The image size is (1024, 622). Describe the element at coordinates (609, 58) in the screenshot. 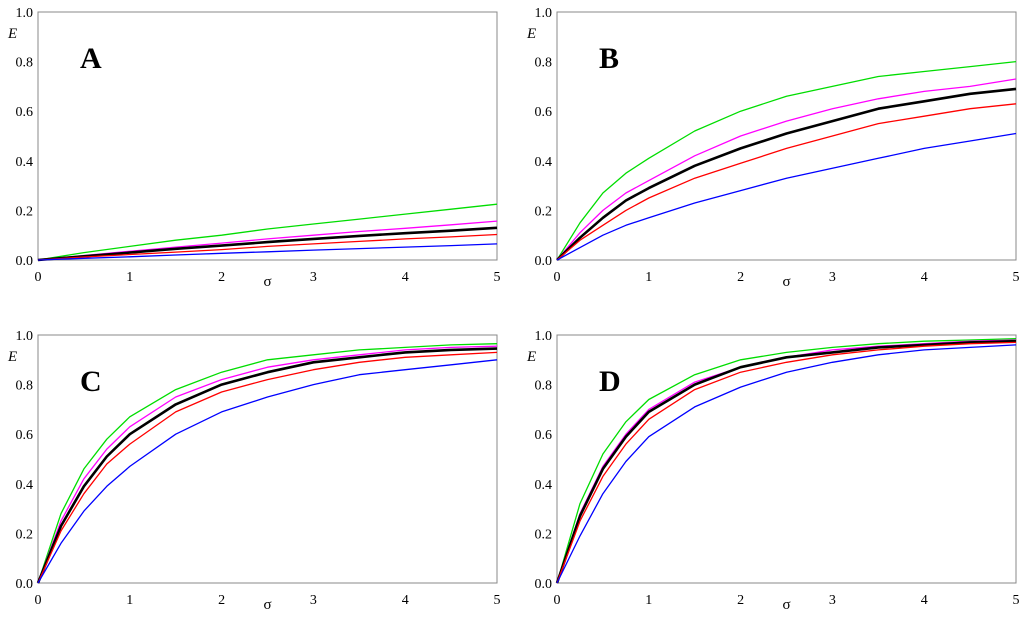

I see `panel-letter: B` at that location.